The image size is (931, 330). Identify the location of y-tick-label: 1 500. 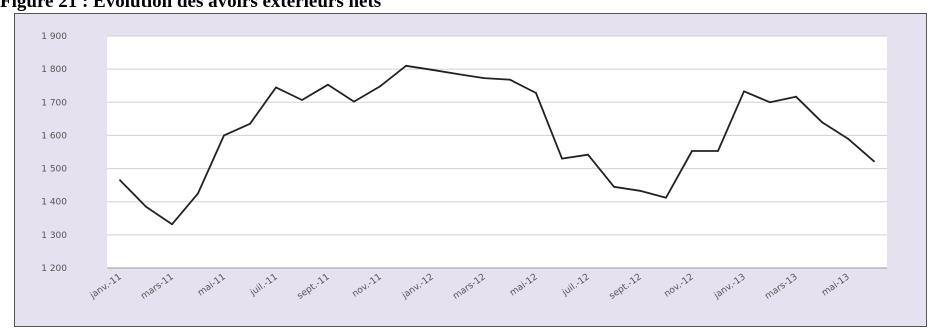
(54, 170).